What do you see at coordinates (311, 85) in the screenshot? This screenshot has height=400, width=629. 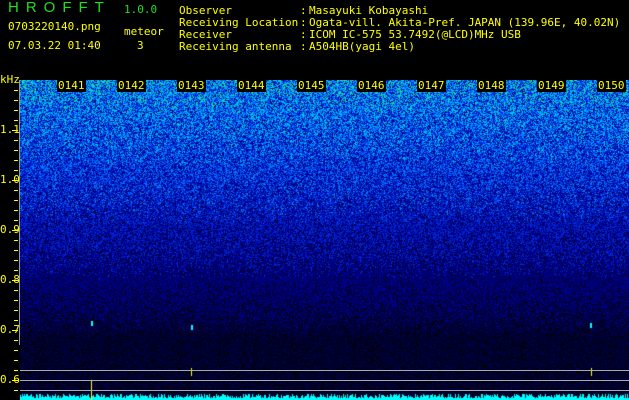 I see `time-label: 0145` at bounding box center [311, 85].